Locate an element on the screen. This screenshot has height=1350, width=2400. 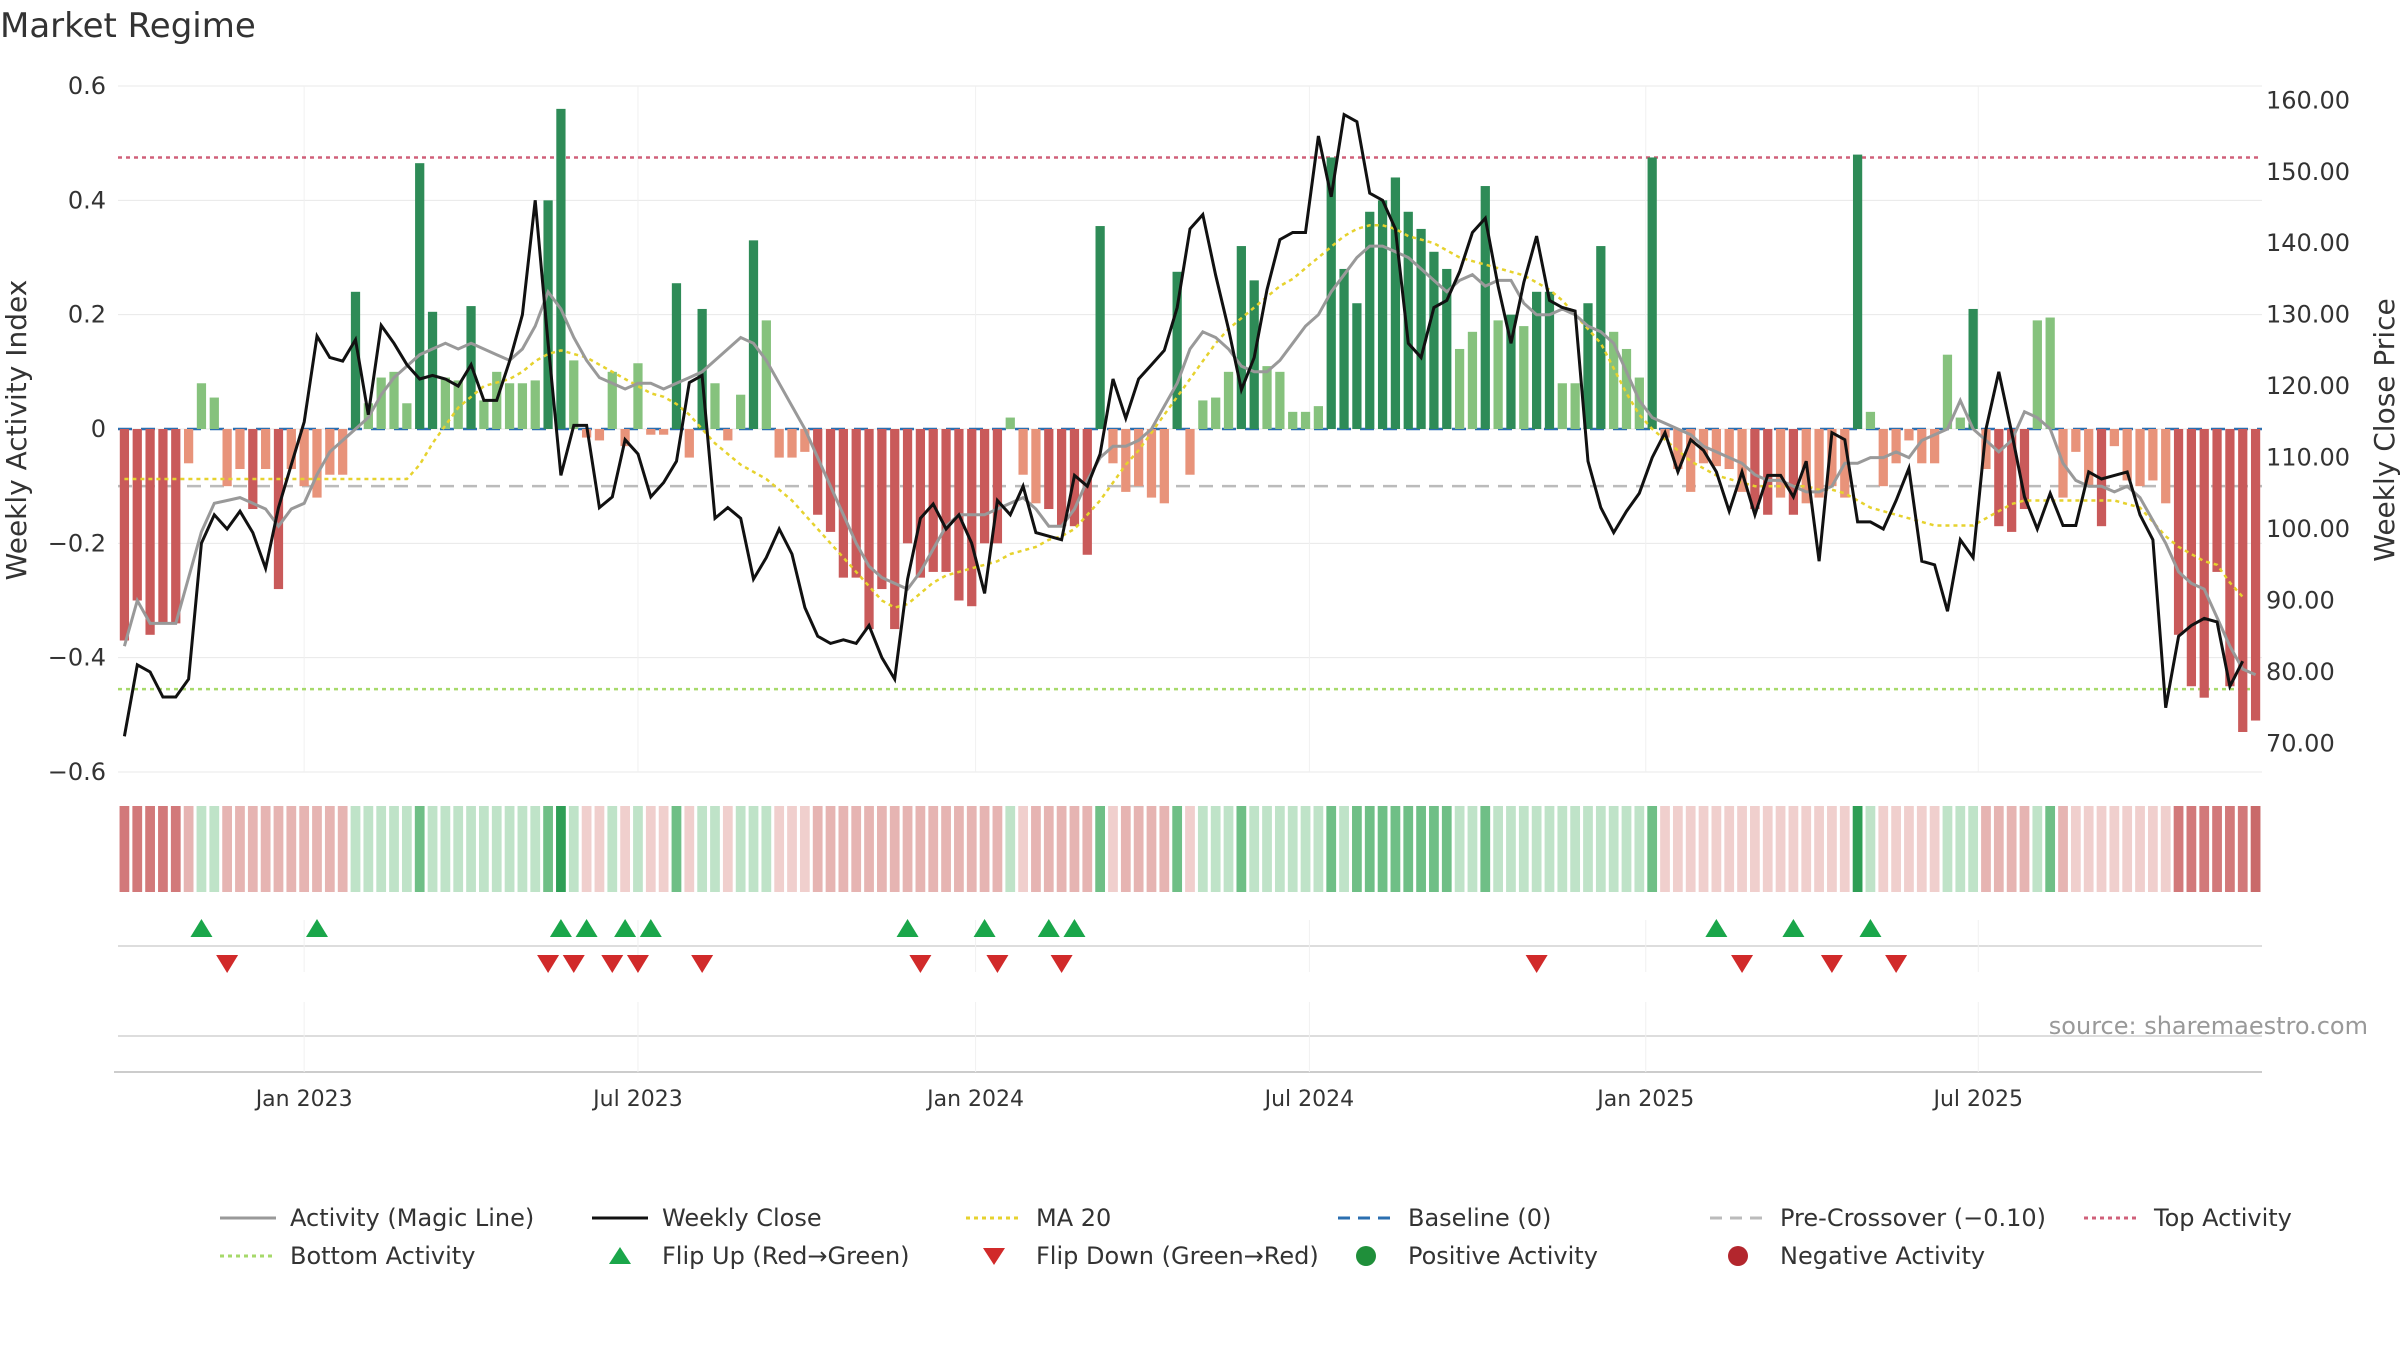
legend-label: Baseline (0) is located at coordinates (1479, 1218).